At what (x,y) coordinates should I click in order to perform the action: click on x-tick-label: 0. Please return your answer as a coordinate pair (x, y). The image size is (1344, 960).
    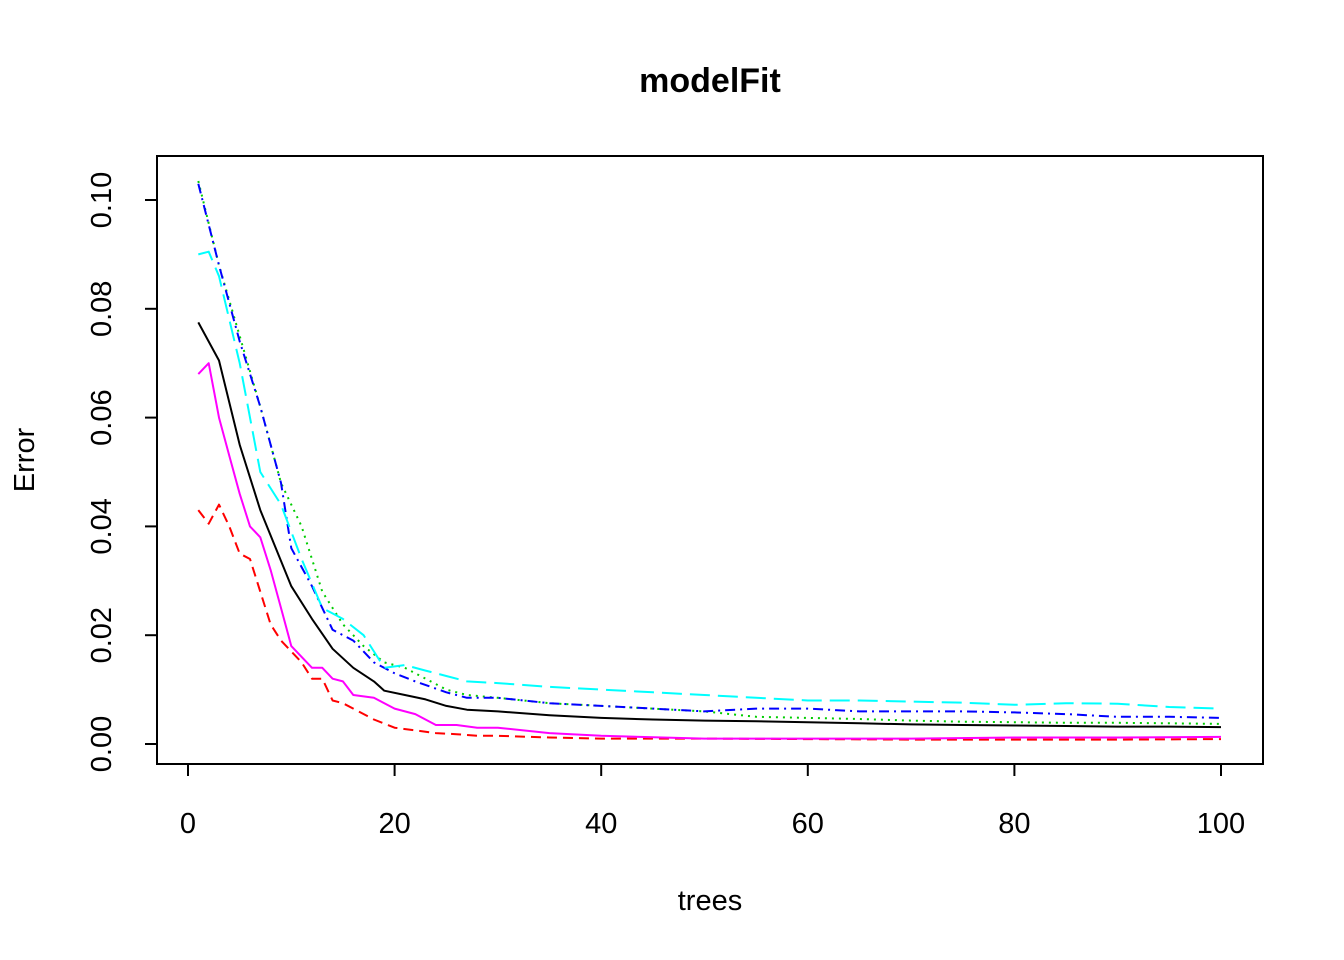
    Looking at the image, I should click on (188, 824).